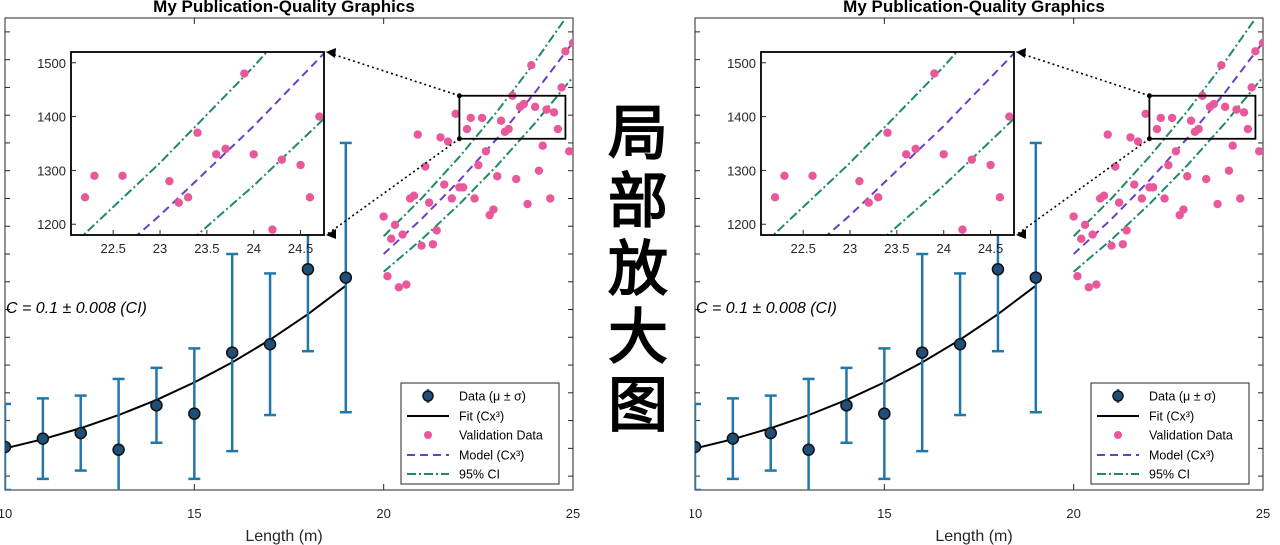  What do you see at coordinates (1118, 435) in the screenshot?
I see `legend-validation-marker` at bounding box center [1118, 435].